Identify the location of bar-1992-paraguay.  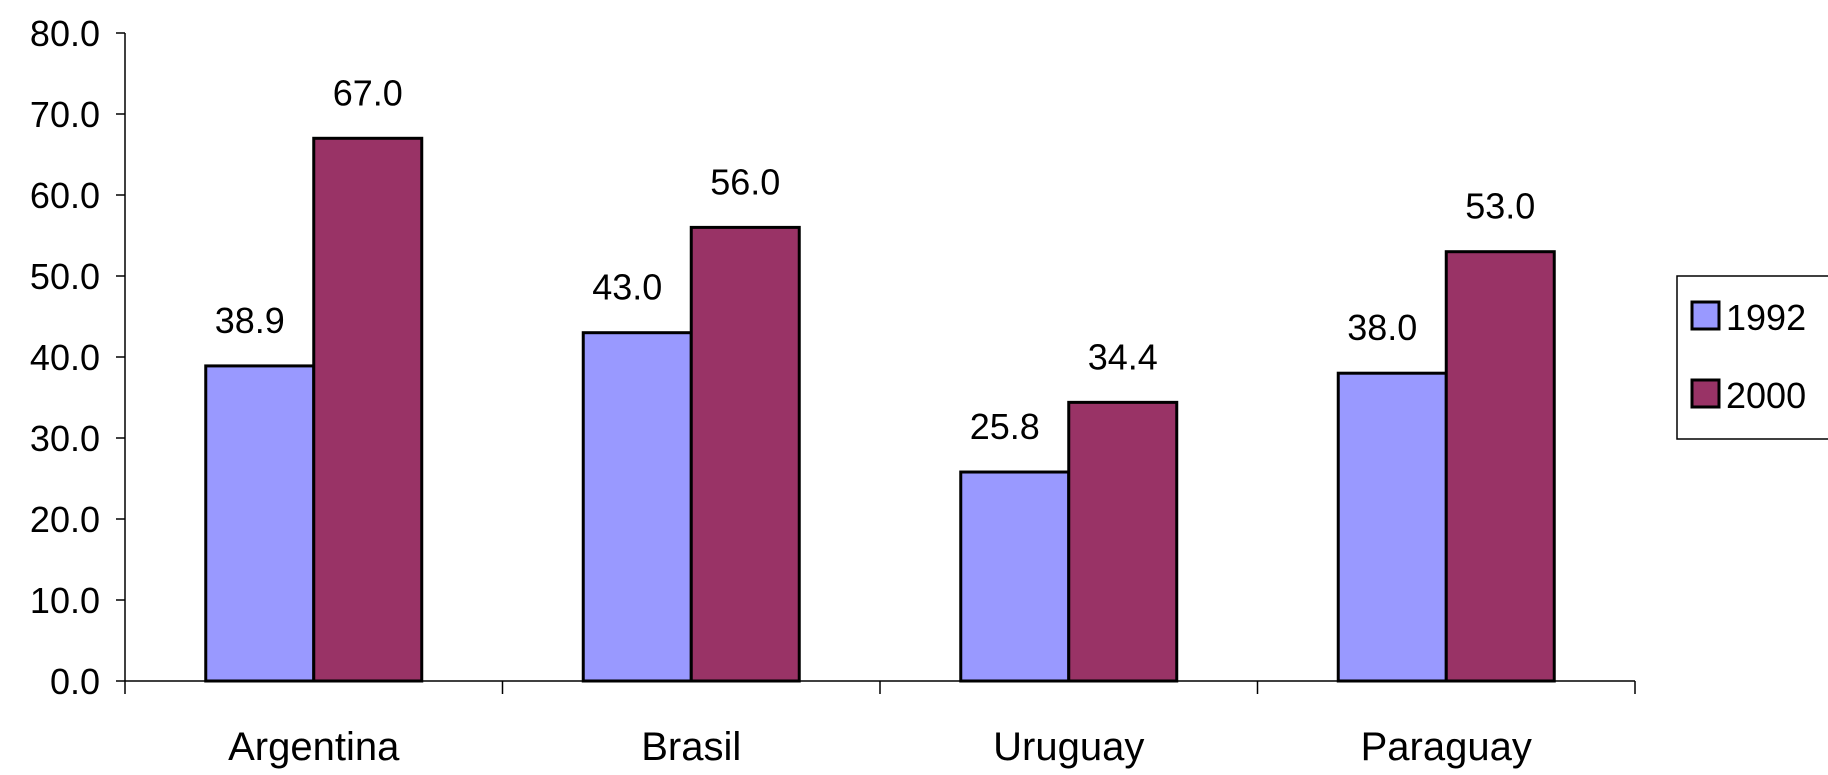
(1392, 527).